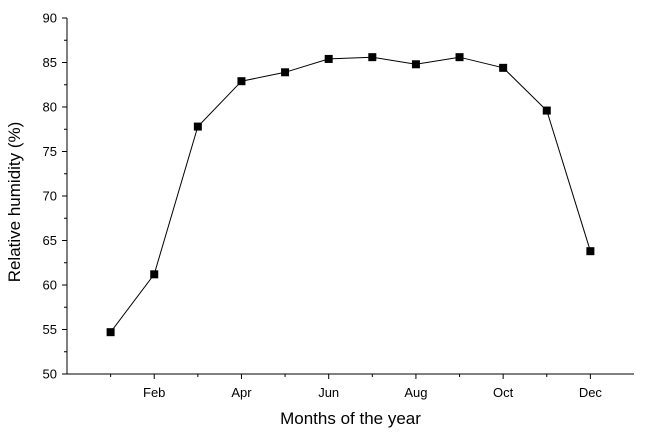 Image resolution: width=648 pixels, height=436 pixels. Describe the element at coordinates (50, 18) in the screenshot. I see `y-tick-label: 90` at that location.